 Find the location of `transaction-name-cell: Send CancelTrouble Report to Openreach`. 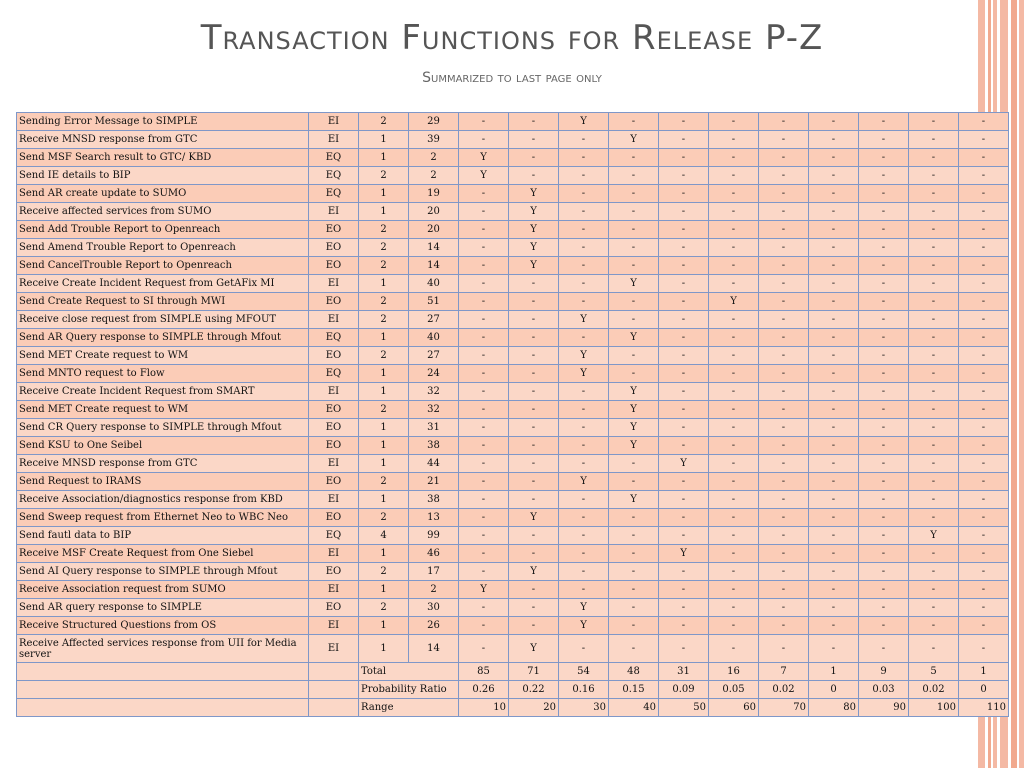

transaction-name-cell: Send CancelTrouble Report to Openreach is located at coordinates (162, 265).